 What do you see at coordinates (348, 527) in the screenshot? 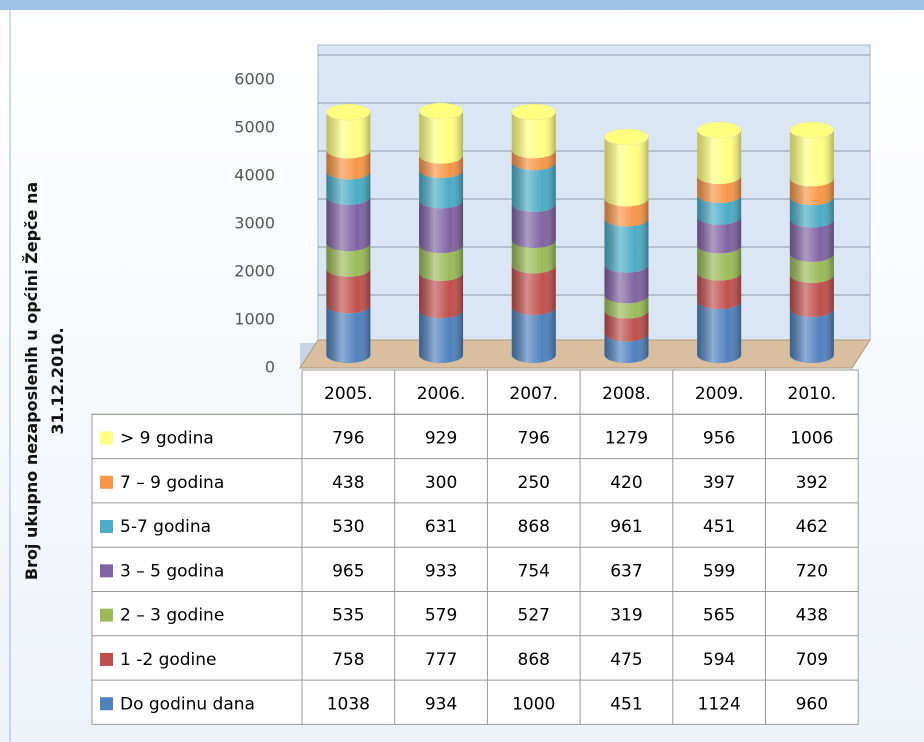
I see `table-cell: 530` at bounding box center [348, 527].